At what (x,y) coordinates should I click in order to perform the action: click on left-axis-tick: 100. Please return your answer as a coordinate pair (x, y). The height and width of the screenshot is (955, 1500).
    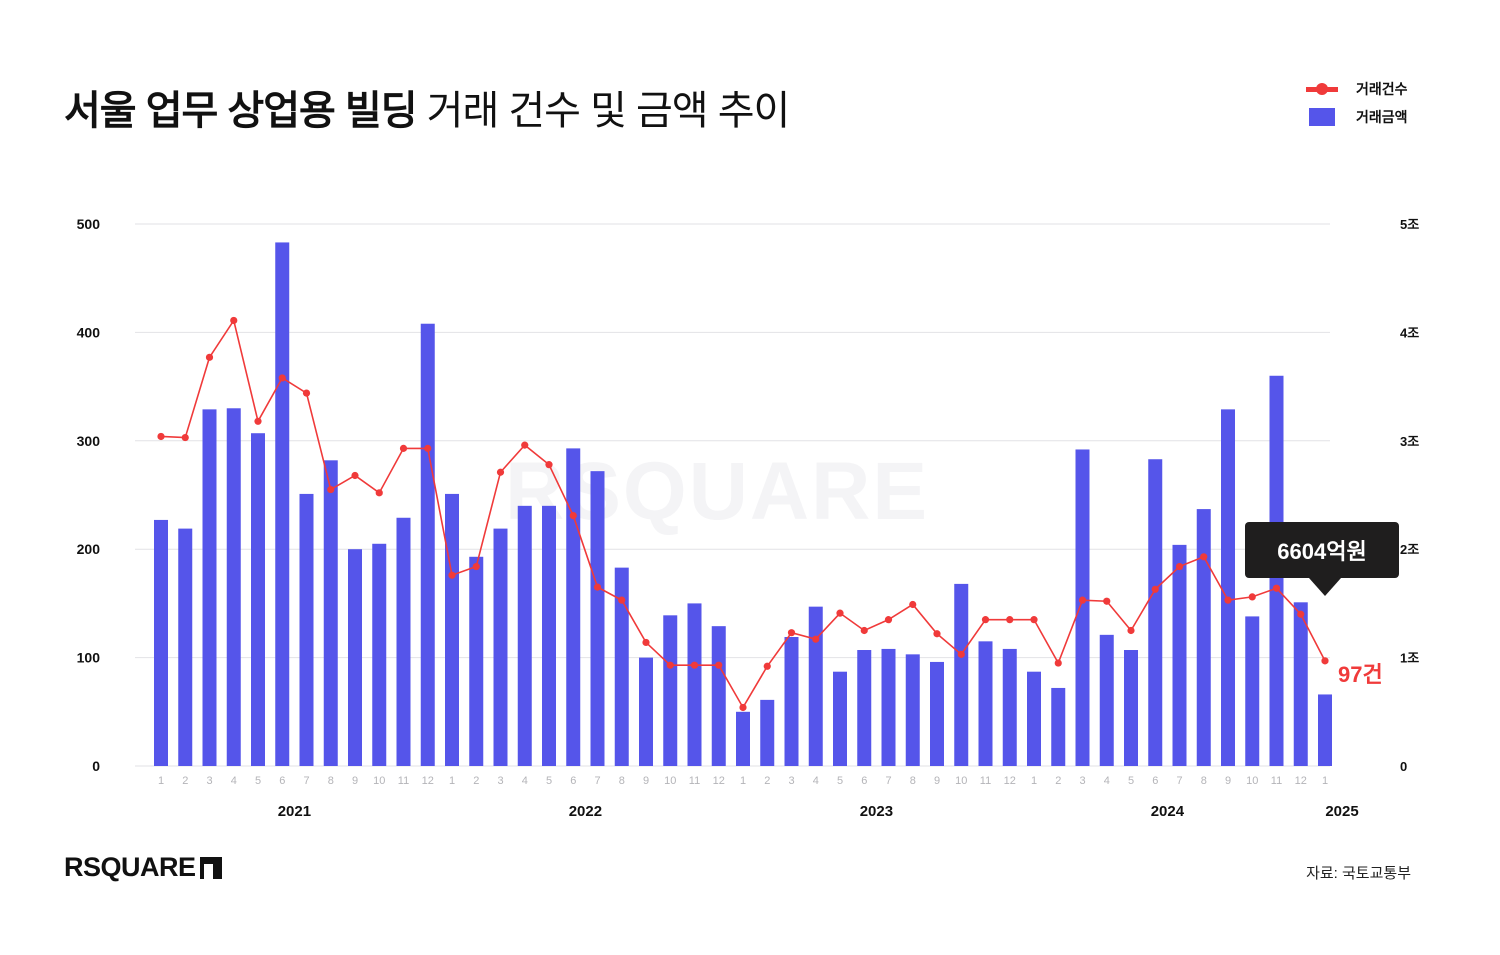
    Looking at the image, I should click on (89, 658).